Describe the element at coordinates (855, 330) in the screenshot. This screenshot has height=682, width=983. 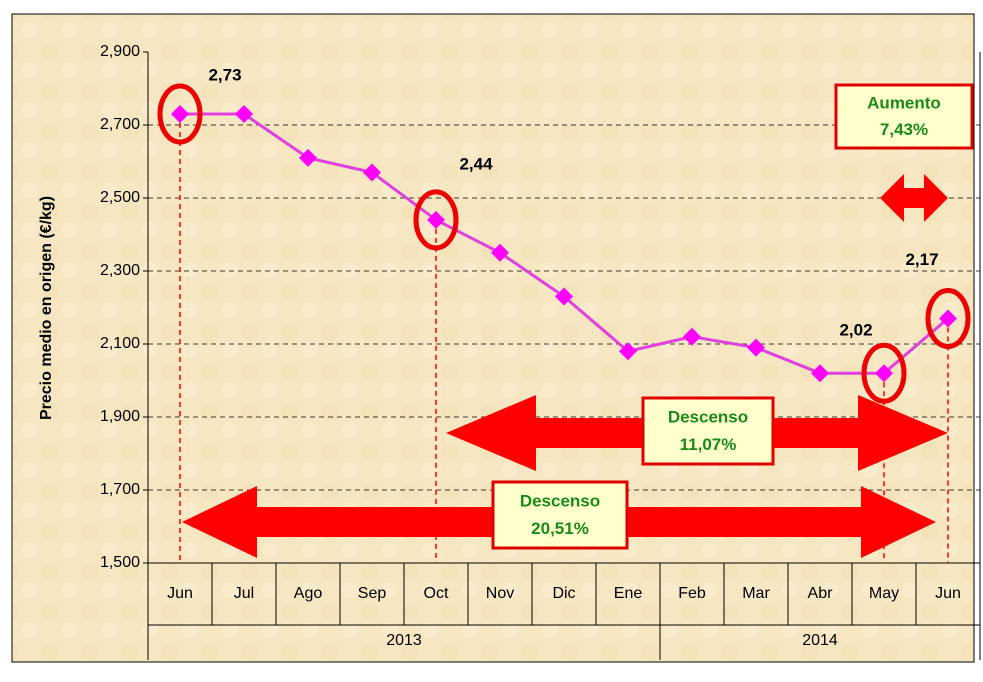
I see `data-label: 2,02` at that location.